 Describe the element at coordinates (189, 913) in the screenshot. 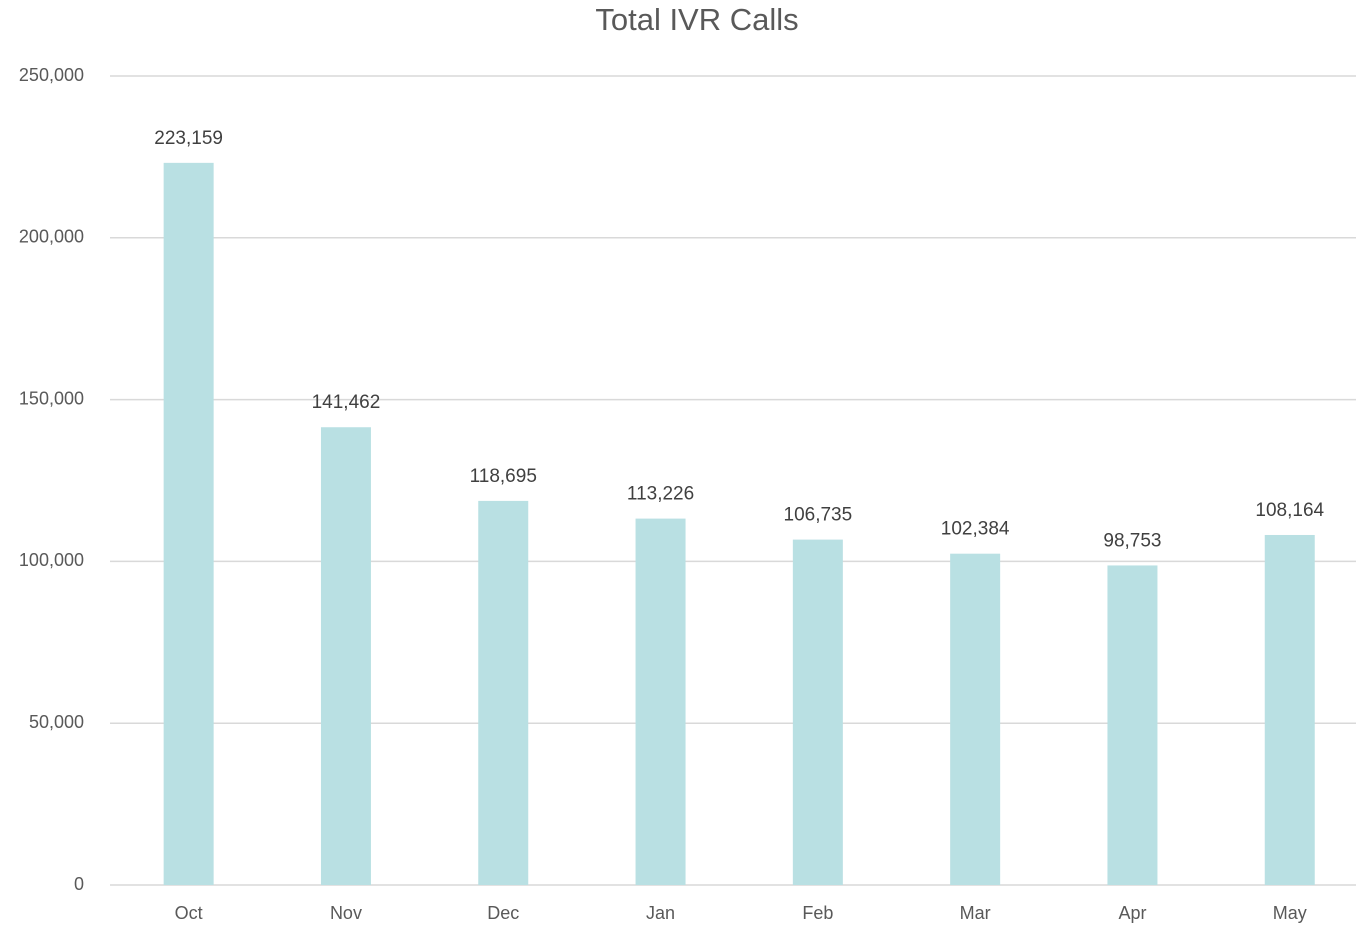

I see `x-tick-label: Oct` at that location.